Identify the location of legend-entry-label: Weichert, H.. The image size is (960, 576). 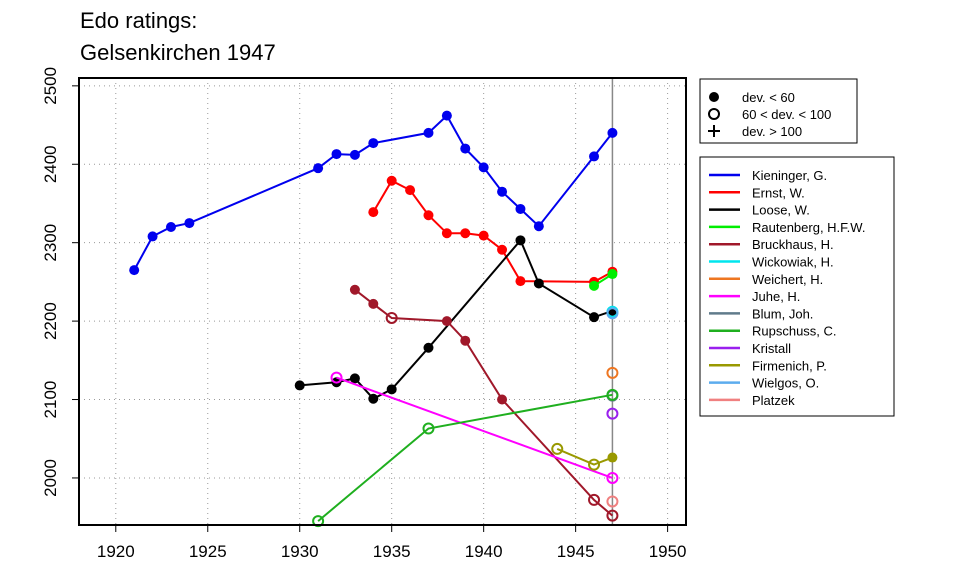
(787, 279).